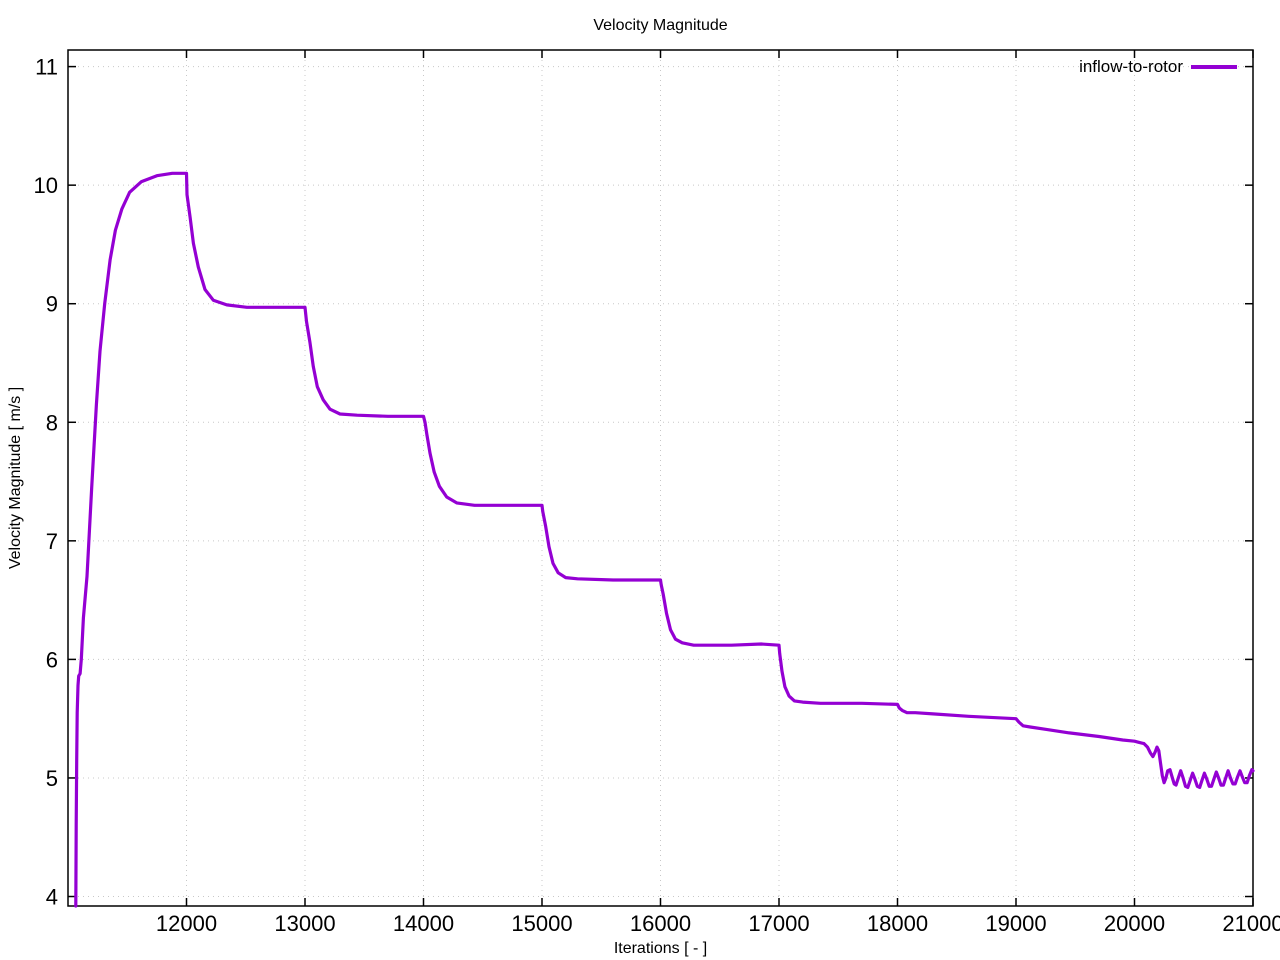 The width and height of the screenshot is (1280, 960). Describe the element at coordinates (186, 923) in the screenshot. I see `x-tick-label: 12000` at that location.